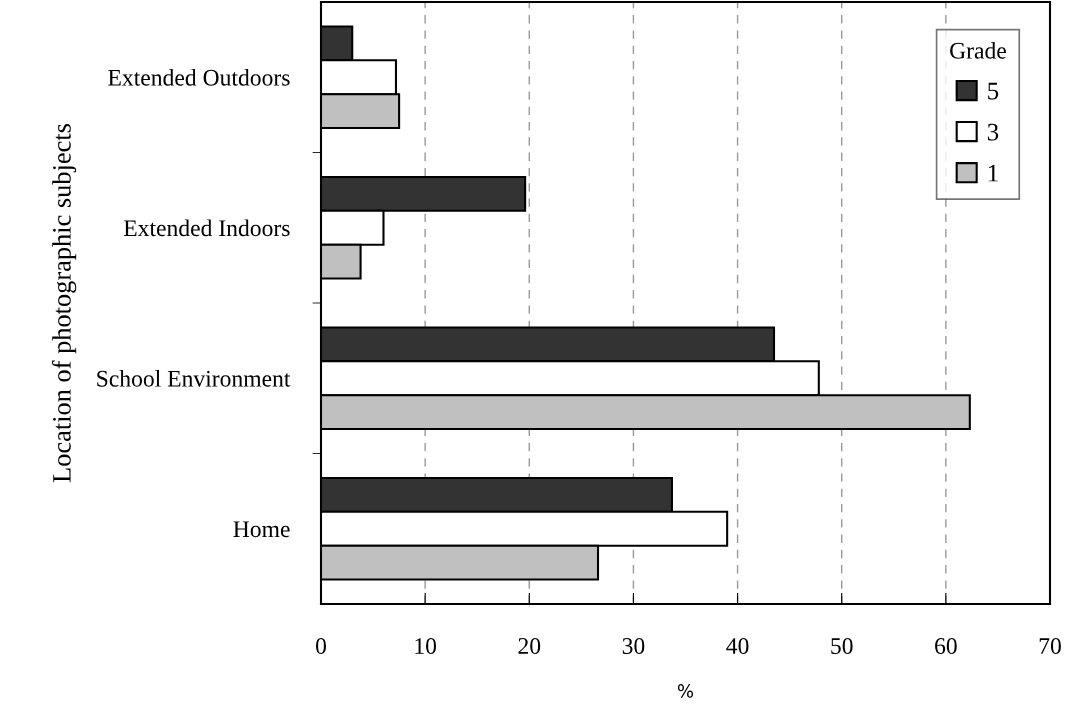 The height and width of the screenshot is (719, 1067). Describe the element at coordinates (64, 303) in the screenshot. I see `y-axis-title: Location of photographic subjects` at that location.